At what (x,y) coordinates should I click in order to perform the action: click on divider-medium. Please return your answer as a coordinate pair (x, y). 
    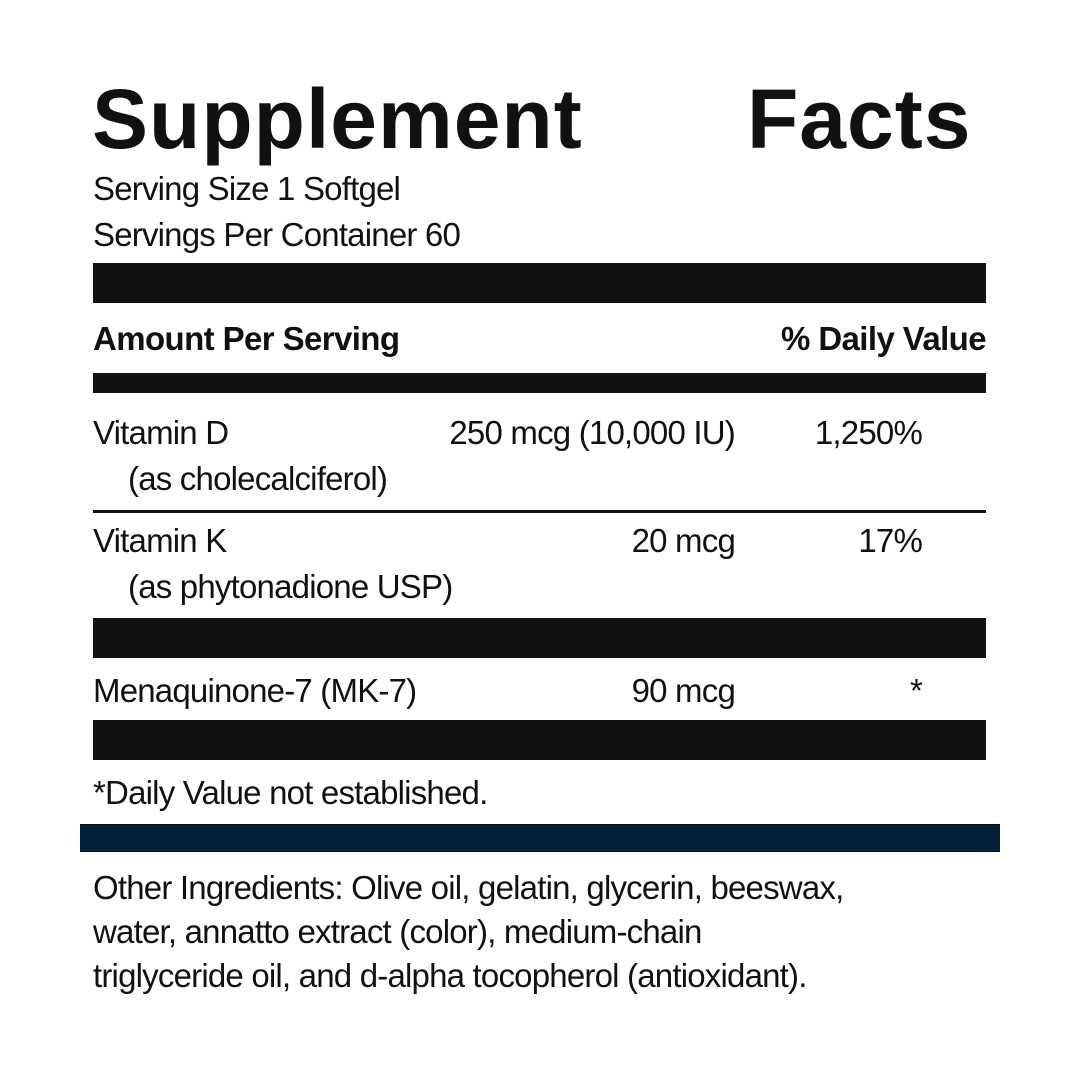
    Looking at the image, I should click on (539, 383).